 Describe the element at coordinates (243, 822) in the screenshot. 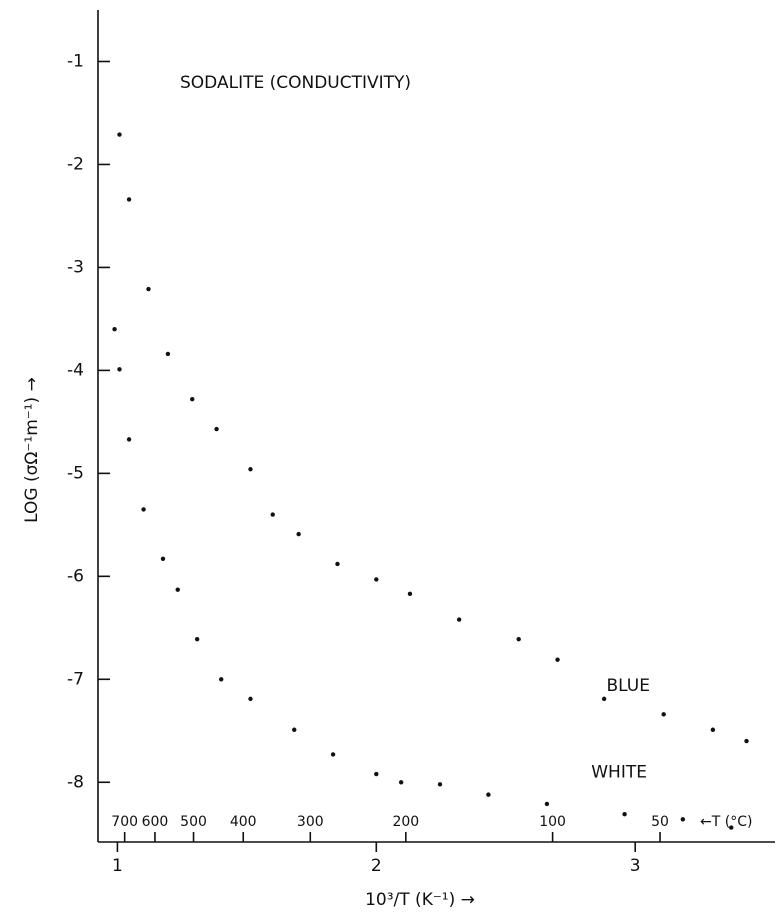

I see `t-tick-label: 400` at that location.